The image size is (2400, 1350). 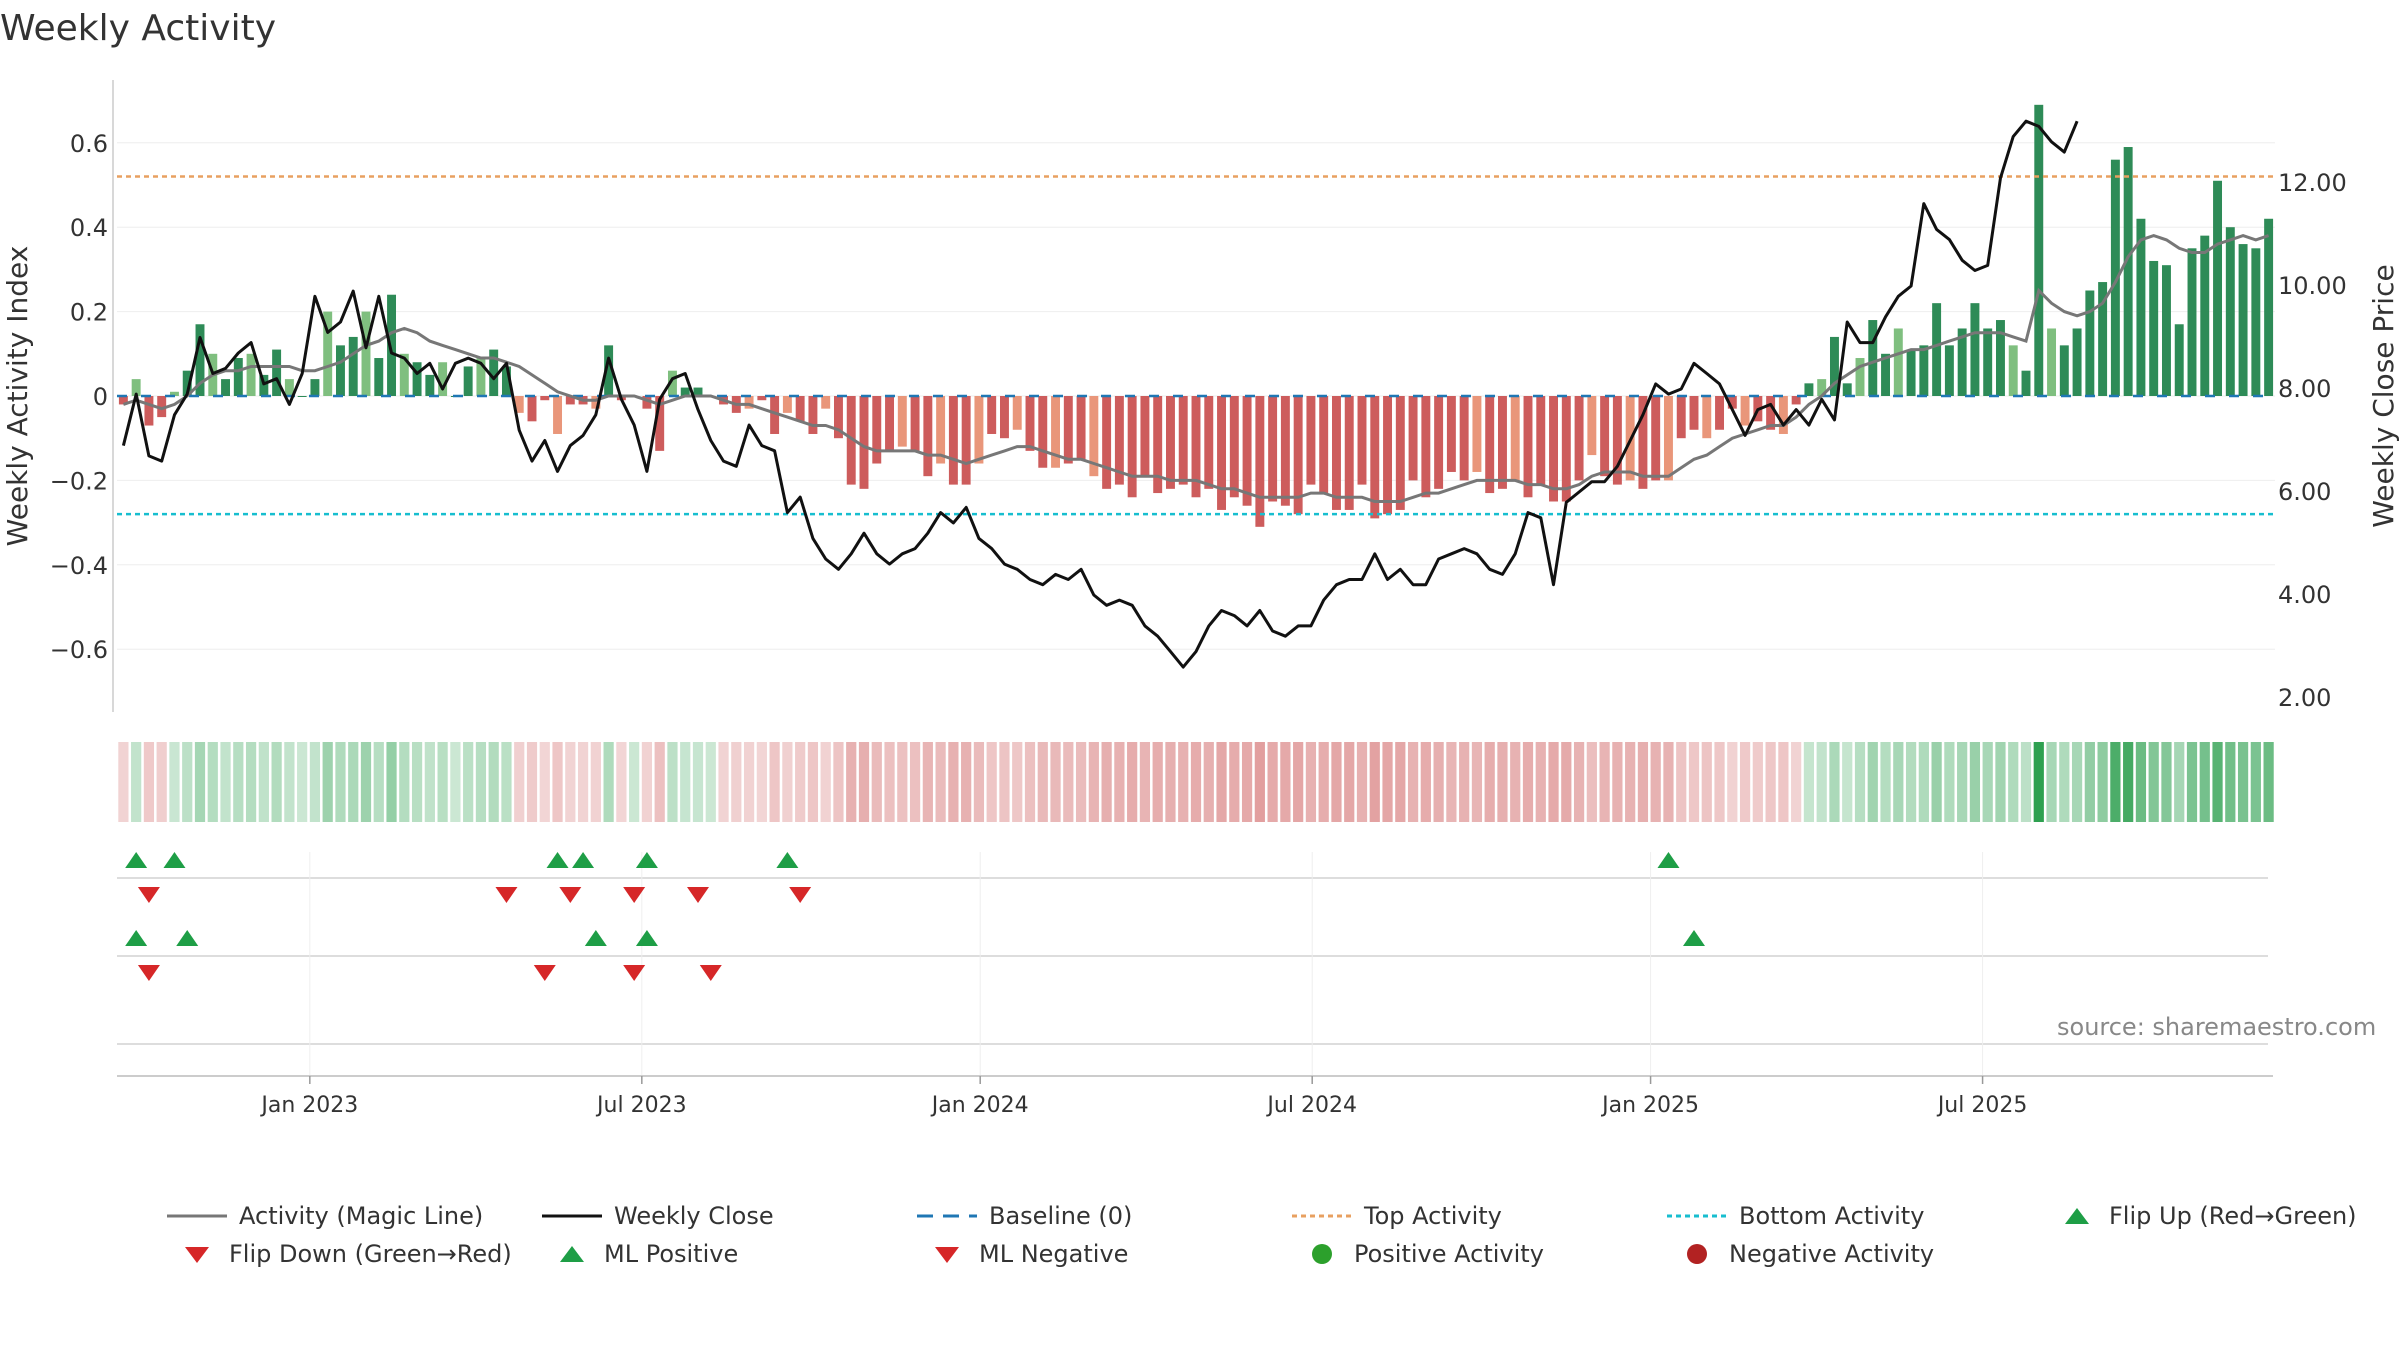 I want to click on x-tick-label: Jul 2023, so click(x=641, y=1105).